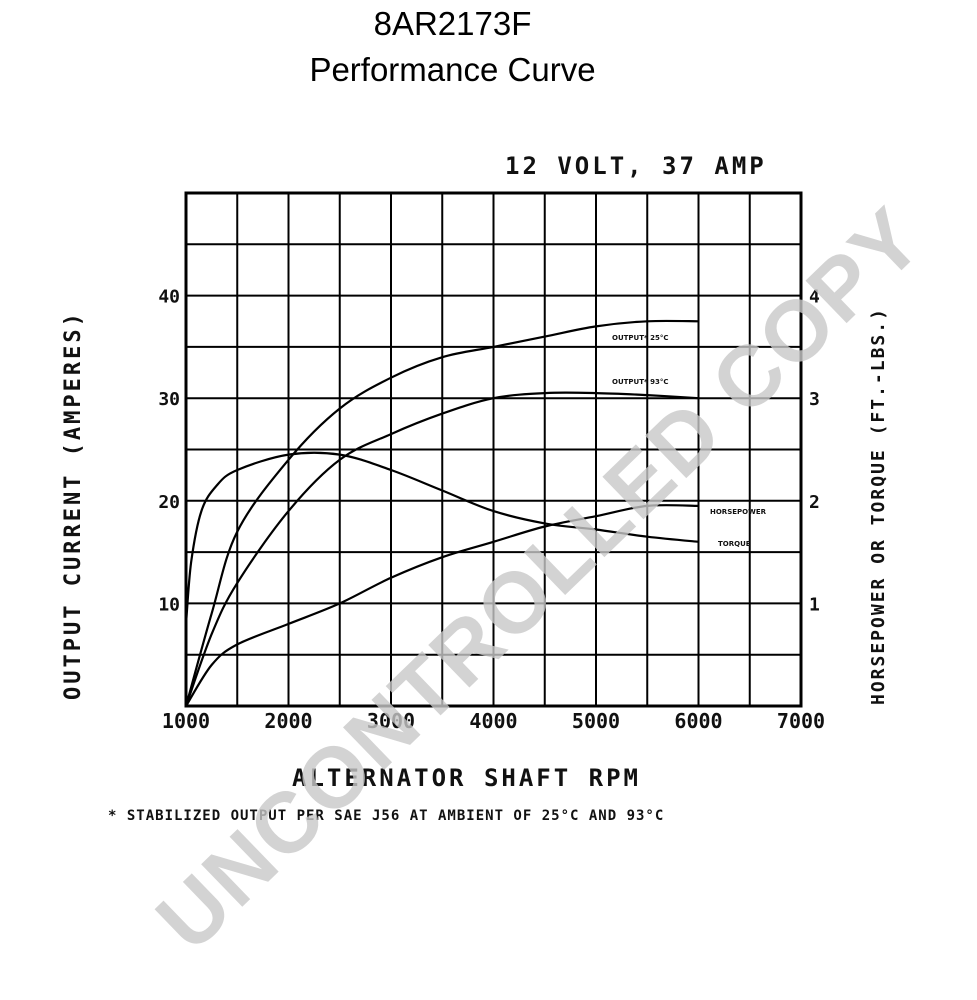 Image resolution: width=977 pixels, height=1000 pixels. Describe the element at coordinates (640, 338) in the screenshot. I see `series-label: OUTPUT* 25°C` at that location.